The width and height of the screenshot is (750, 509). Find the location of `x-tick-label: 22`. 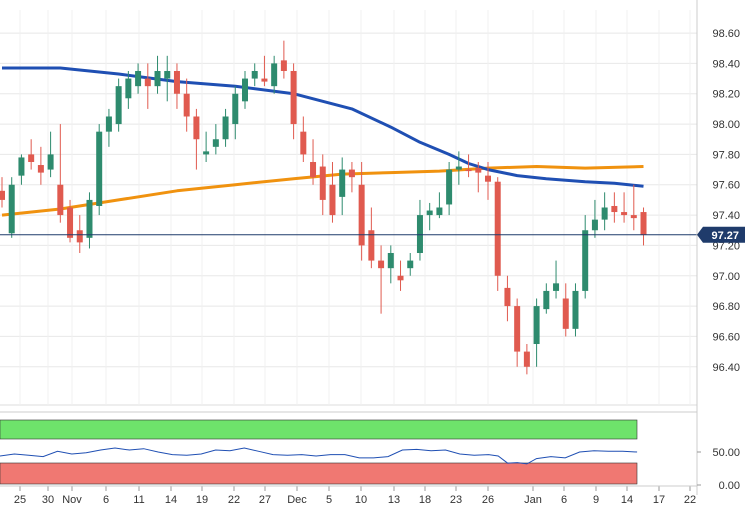

x-tick-label: 22 is located at coordinates (234, 500).